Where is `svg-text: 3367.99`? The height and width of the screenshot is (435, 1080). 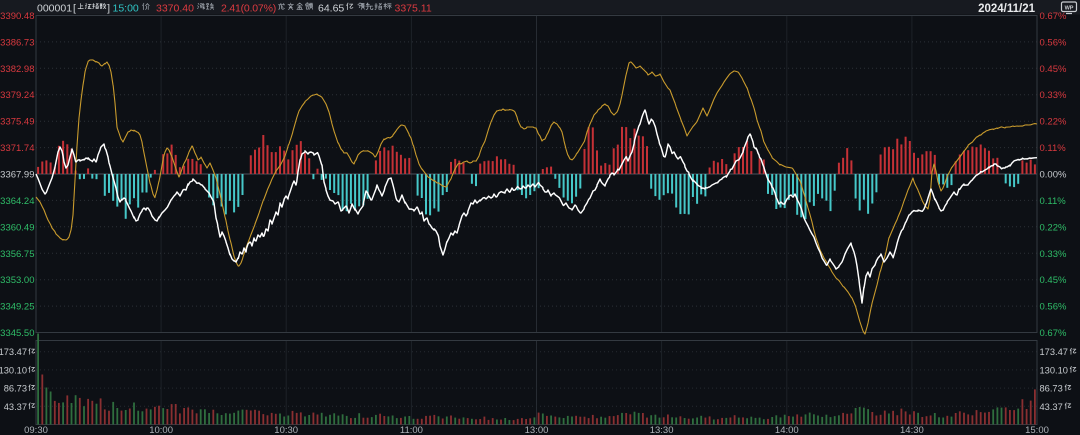 svg-text: 3367.99 is located at coordinates (17, 175).